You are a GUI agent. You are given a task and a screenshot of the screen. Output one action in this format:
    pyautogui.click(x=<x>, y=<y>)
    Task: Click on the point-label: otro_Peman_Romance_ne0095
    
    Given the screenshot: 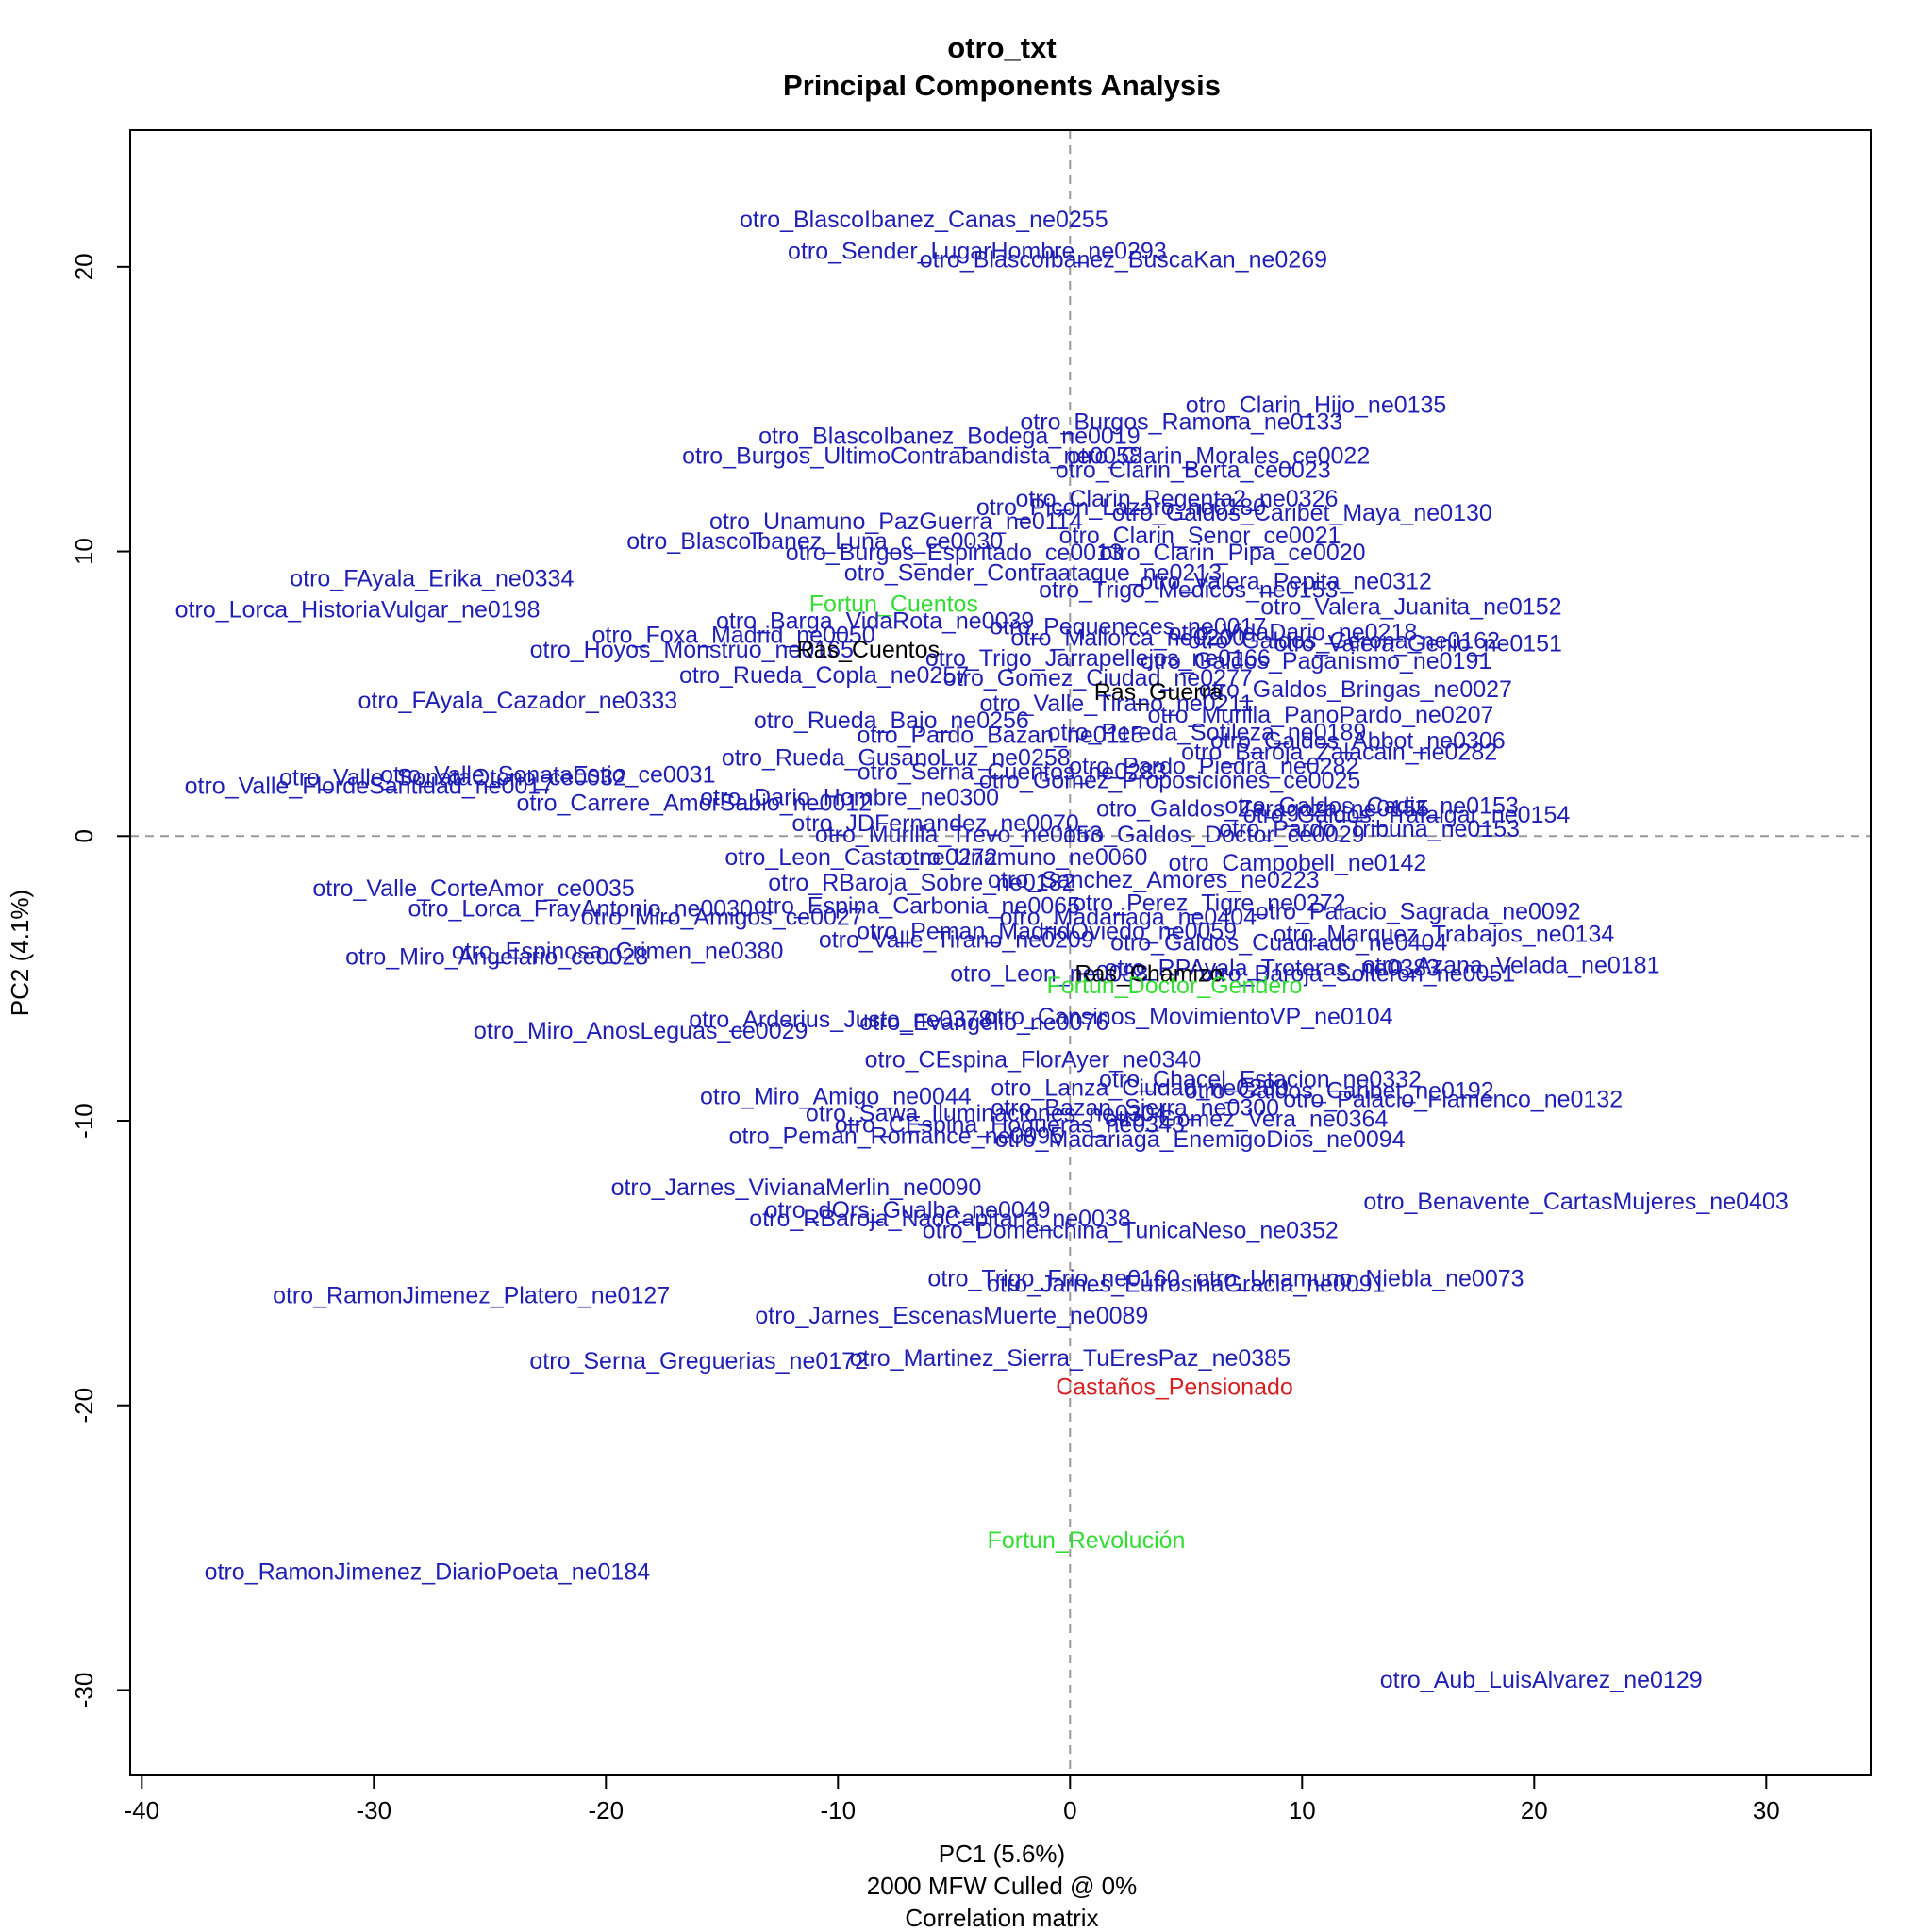 What is the action you would take?
    pyautogui.click(x=896, y=1137)
    